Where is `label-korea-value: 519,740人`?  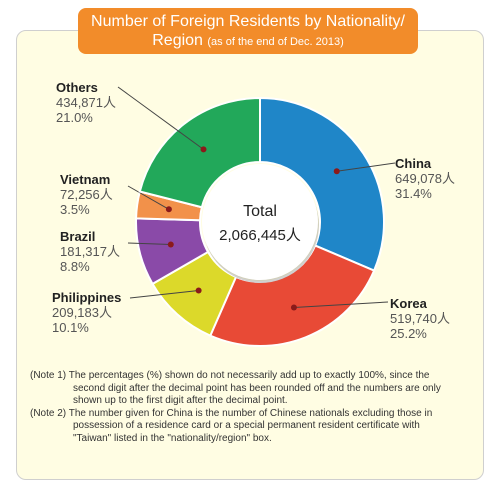
label-korea-value: 519,740人 is located at coordinates (420, 318).